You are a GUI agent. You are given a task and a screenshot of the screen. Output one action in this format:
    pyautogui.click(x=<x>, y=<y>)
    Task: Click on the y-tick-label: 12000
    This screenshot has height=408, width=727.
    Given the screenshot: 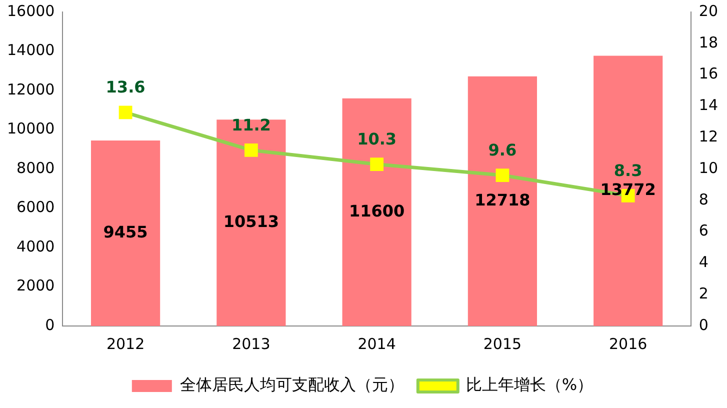 What is the action you would take?
    pyautogui.click(x=31, y=89)
    